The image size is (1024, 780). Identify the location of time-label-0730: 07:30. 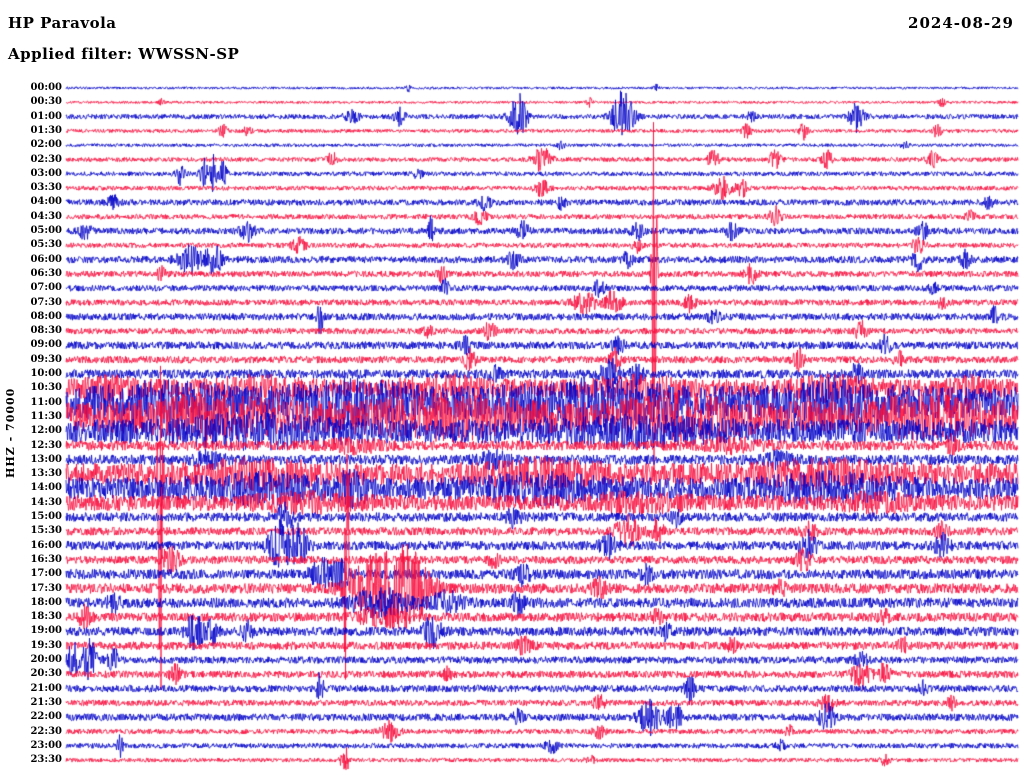
(46, 302).